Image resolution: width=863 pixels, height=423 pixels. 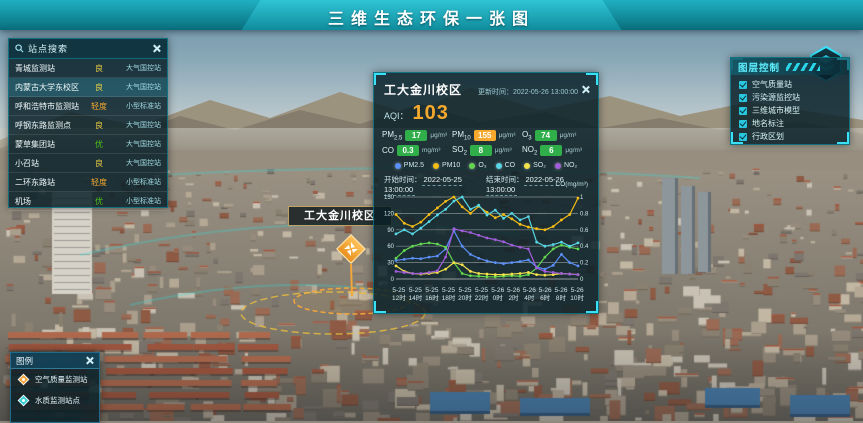 What do you see at coordinates (478, 165) in the screenshot?
I see `legend-item: O₃` at bounding box center [478, 165].